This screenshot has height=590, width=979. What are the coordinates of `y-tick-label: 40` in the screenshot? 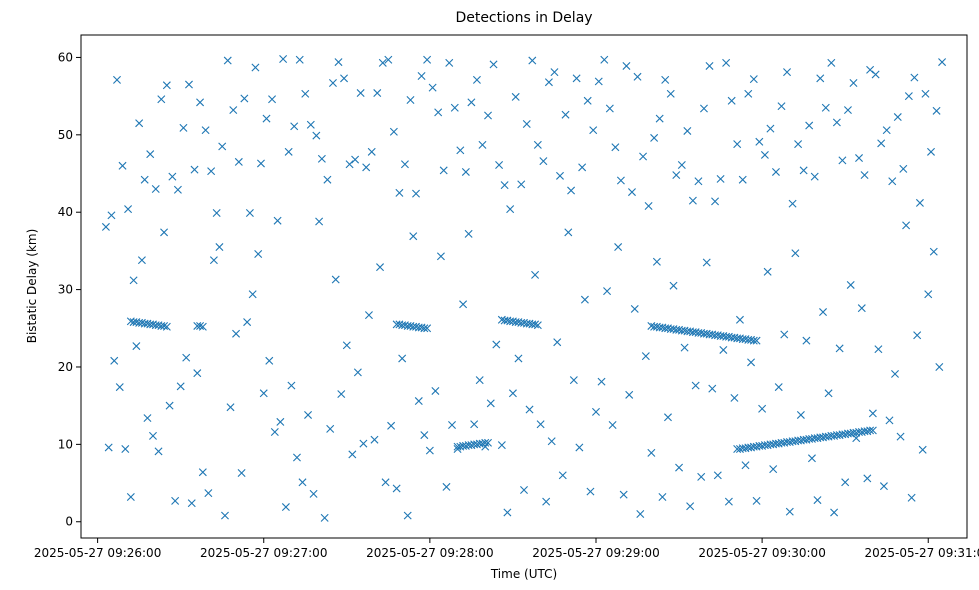 It's located at (65, 212).